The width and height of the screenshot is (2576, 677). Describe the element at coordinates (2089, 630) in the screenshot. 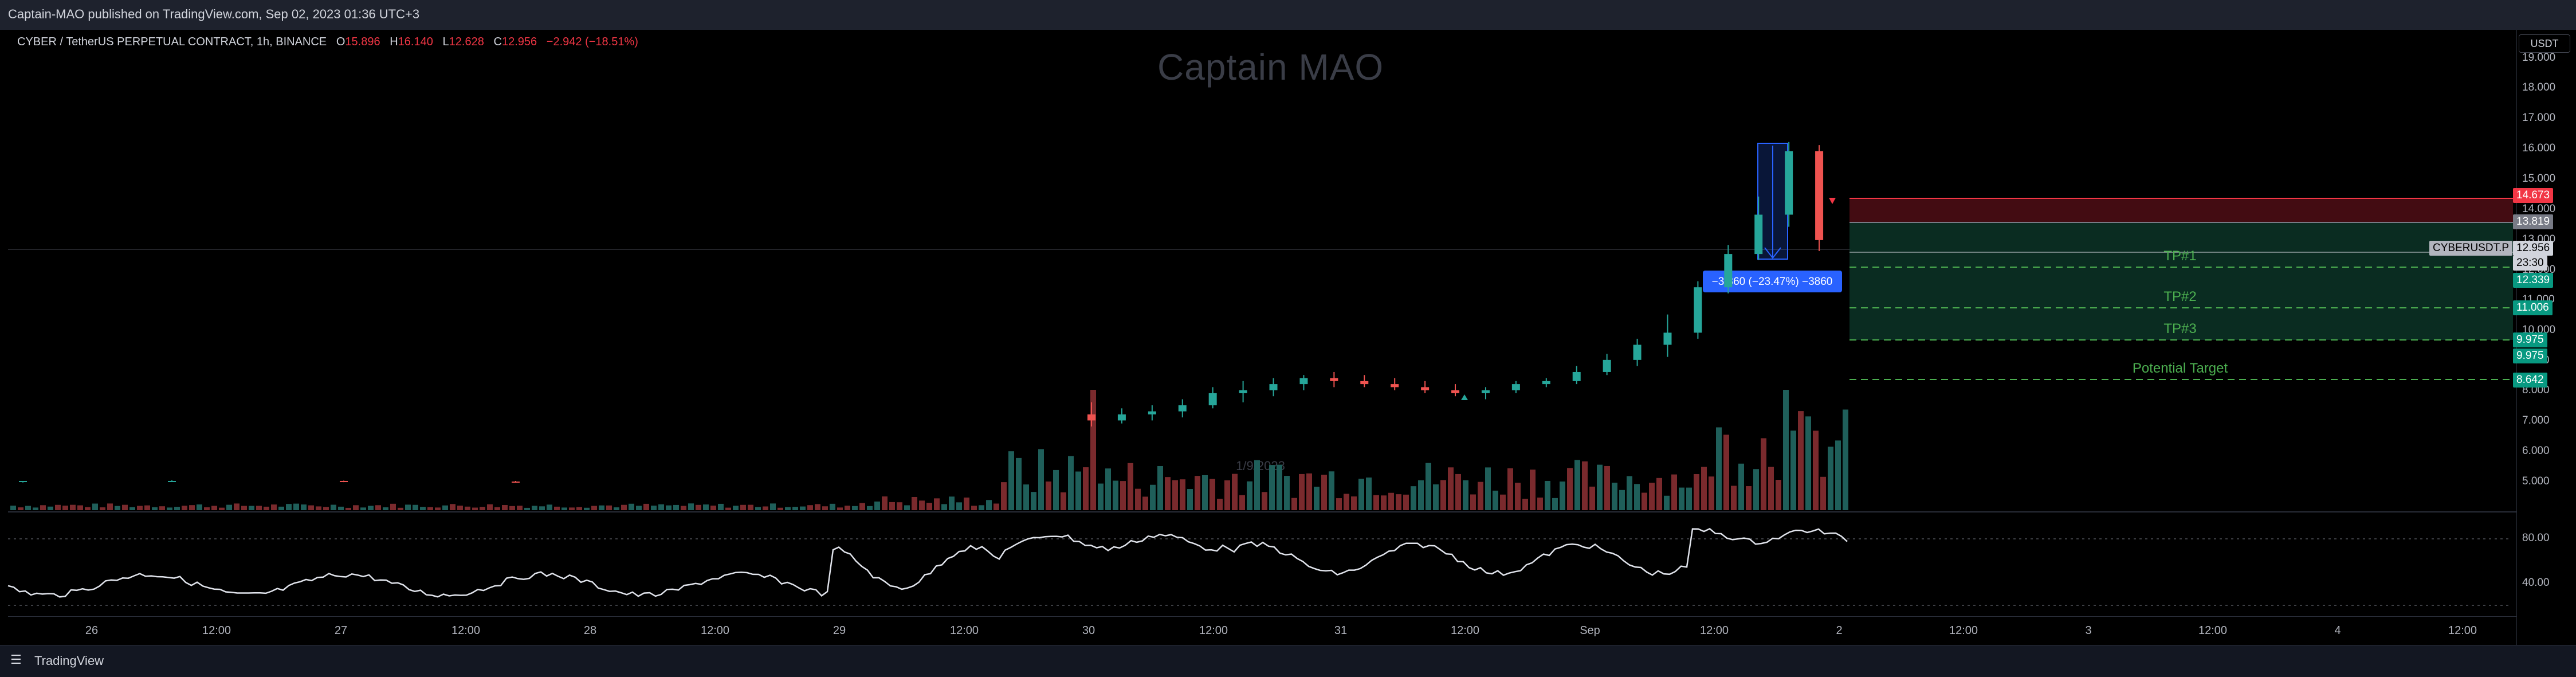

I see `time-tick: 3` at that location.